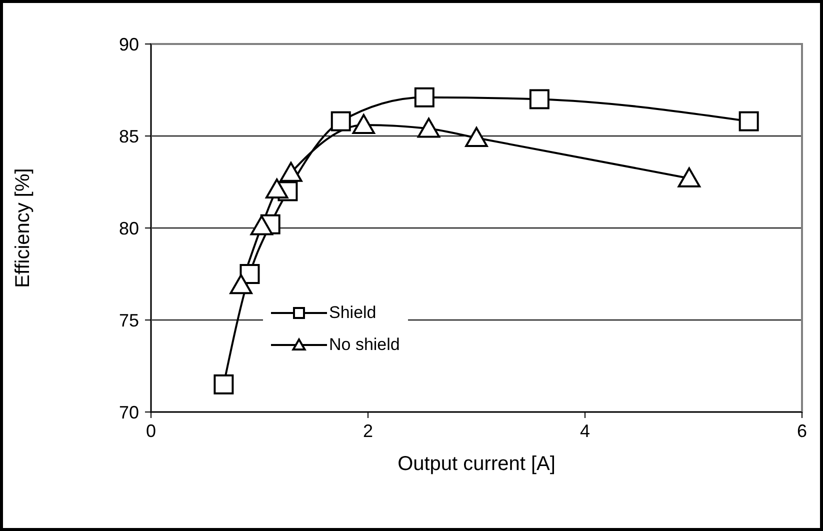 The image size is (823, 531). What do you see at coordinates (128, 320) in the screenshot?
I see `y-tick-label: 75` at bounding box center [128, 320].